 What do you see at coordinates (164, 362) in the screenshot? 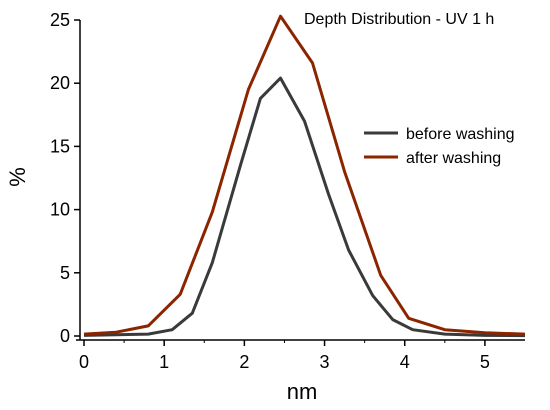
I see `x-tick-label: 1` at bounding box center [164, 362].